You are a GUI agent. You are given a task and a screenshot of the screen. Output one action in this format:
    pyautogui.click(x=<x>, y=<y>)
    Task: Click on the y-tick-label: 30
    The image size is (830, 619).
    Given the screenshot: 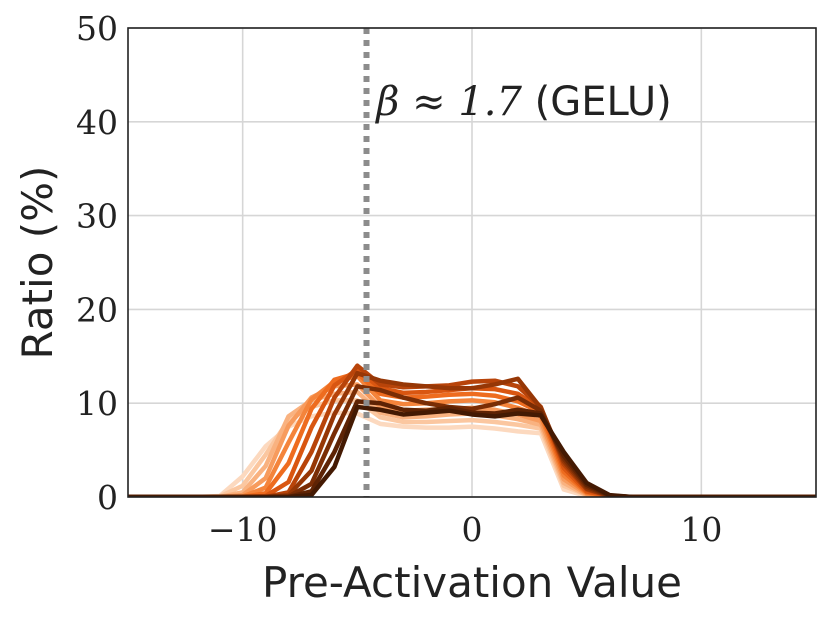 What is the action you would take?
    pyautogui.click(x=97, y=216)
    